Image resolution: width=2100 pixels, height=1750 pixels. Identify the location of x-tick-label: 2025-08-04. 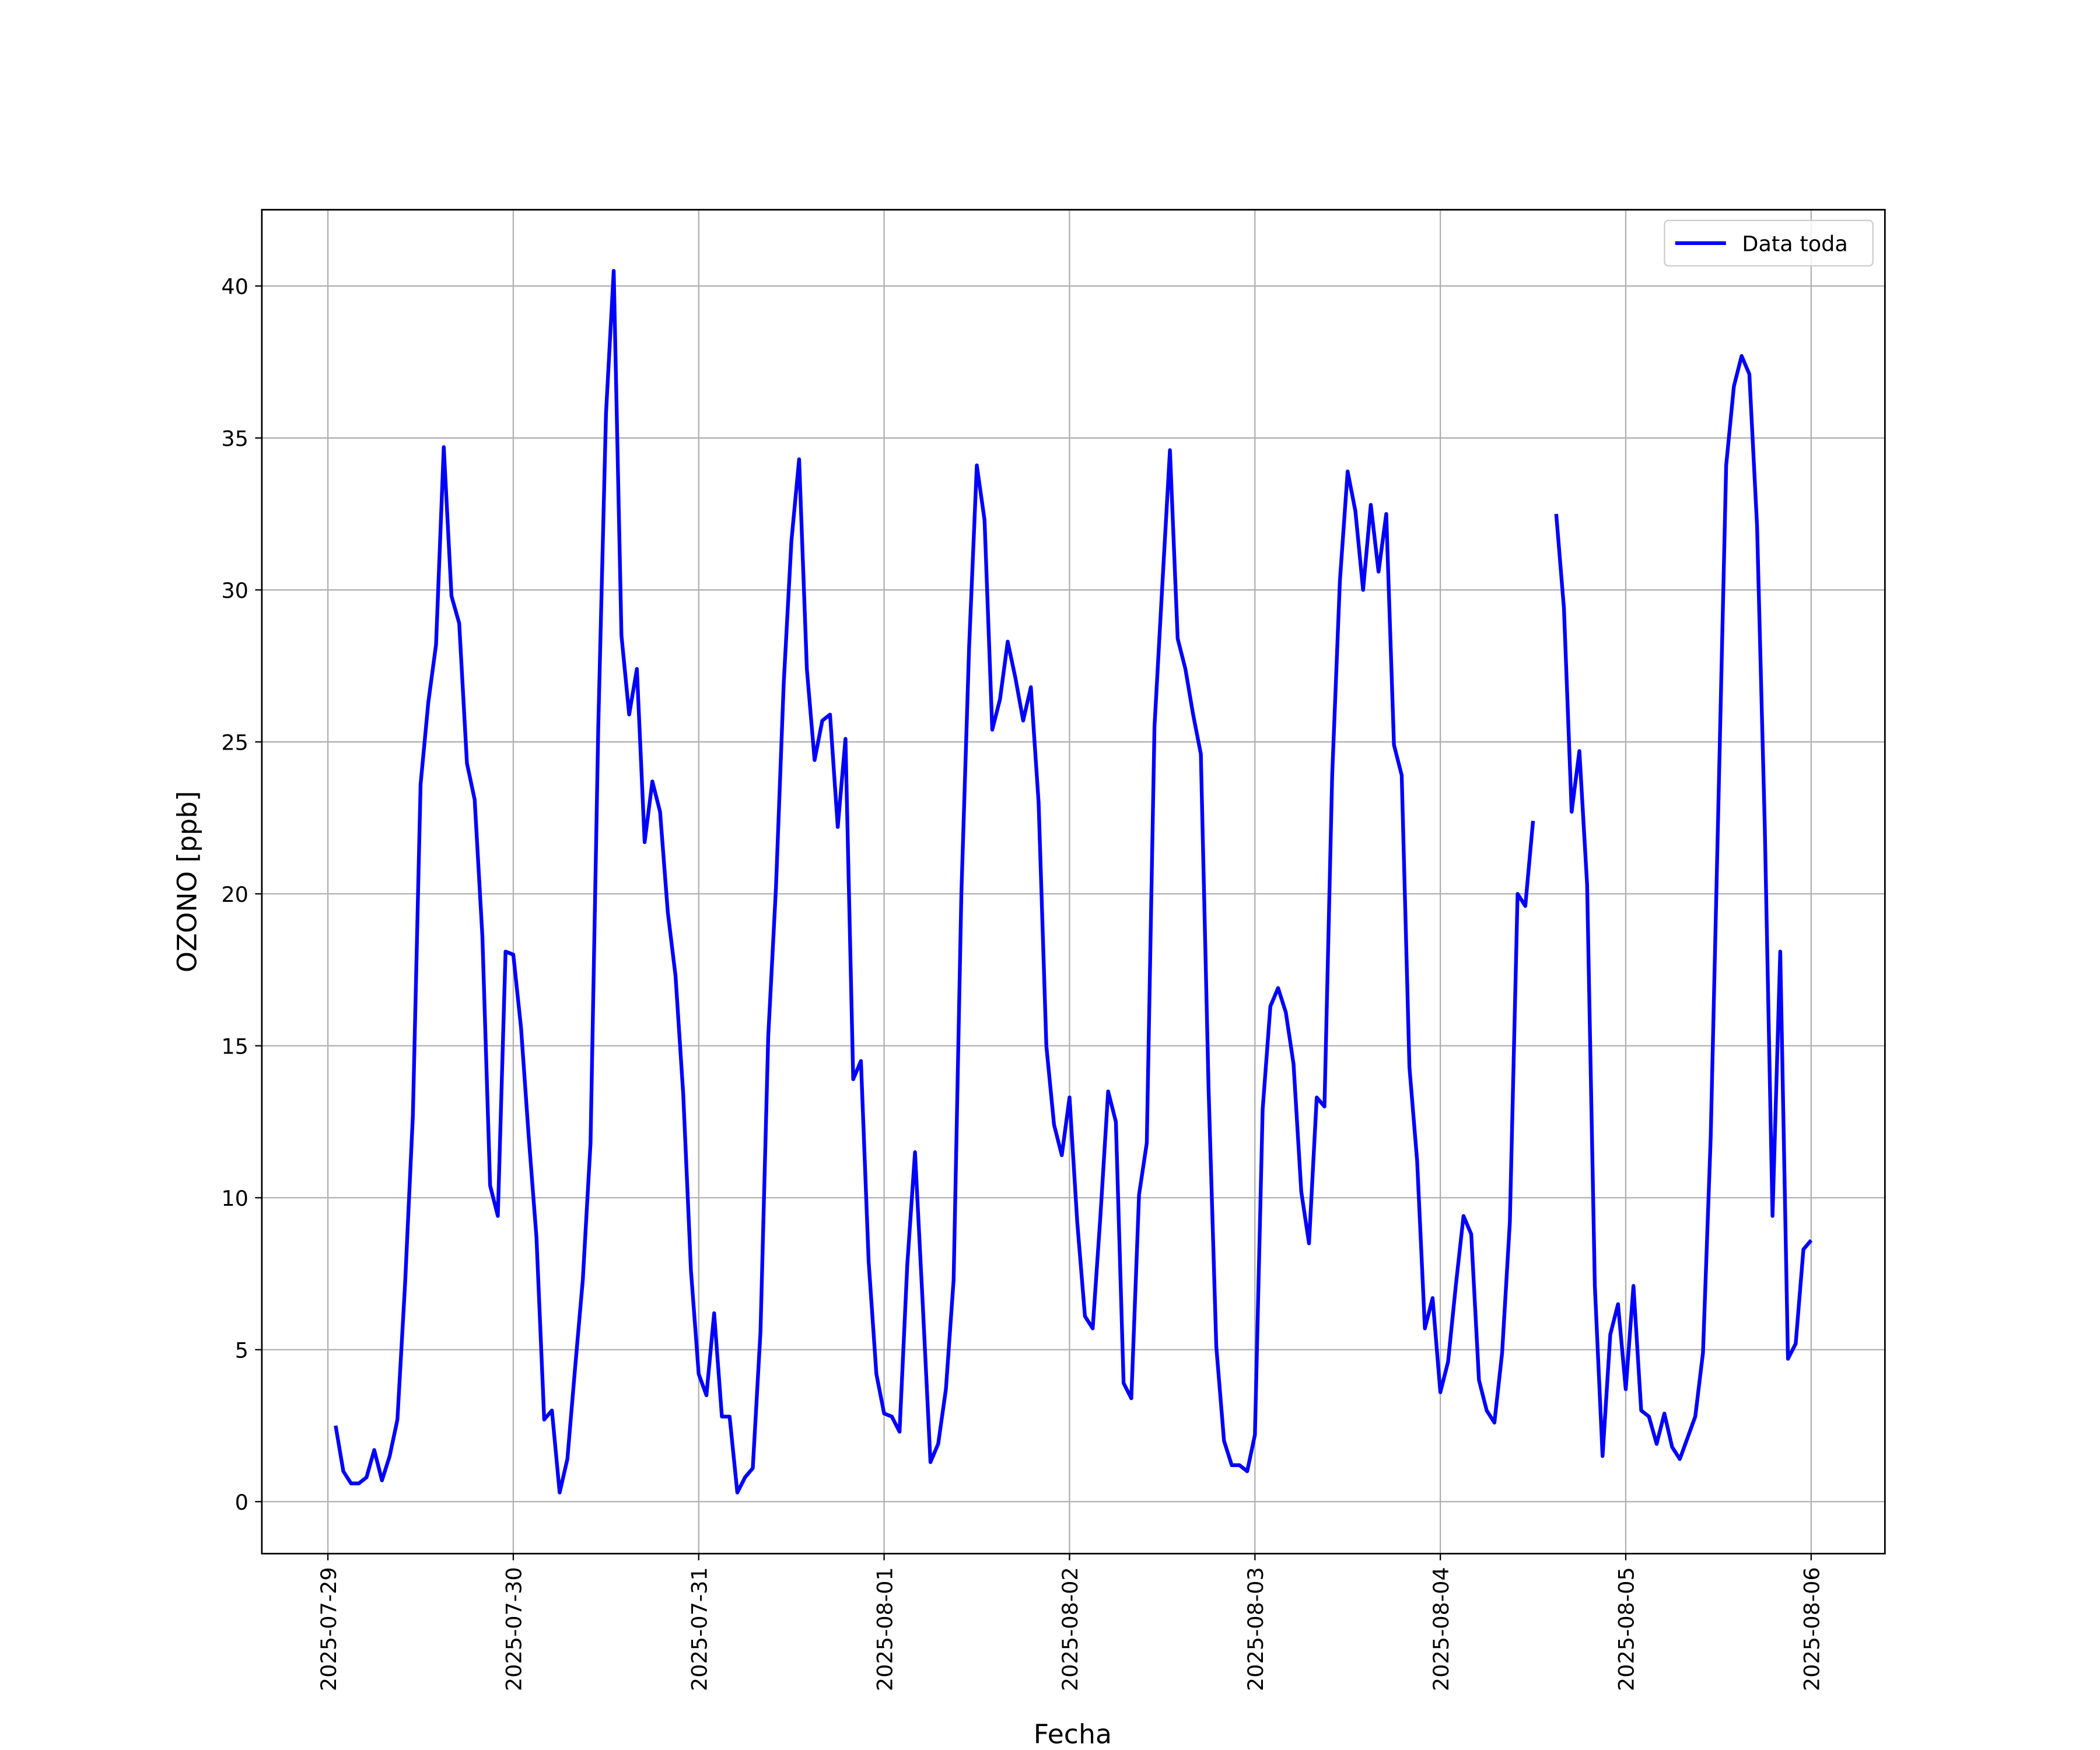
(1441, 1629).